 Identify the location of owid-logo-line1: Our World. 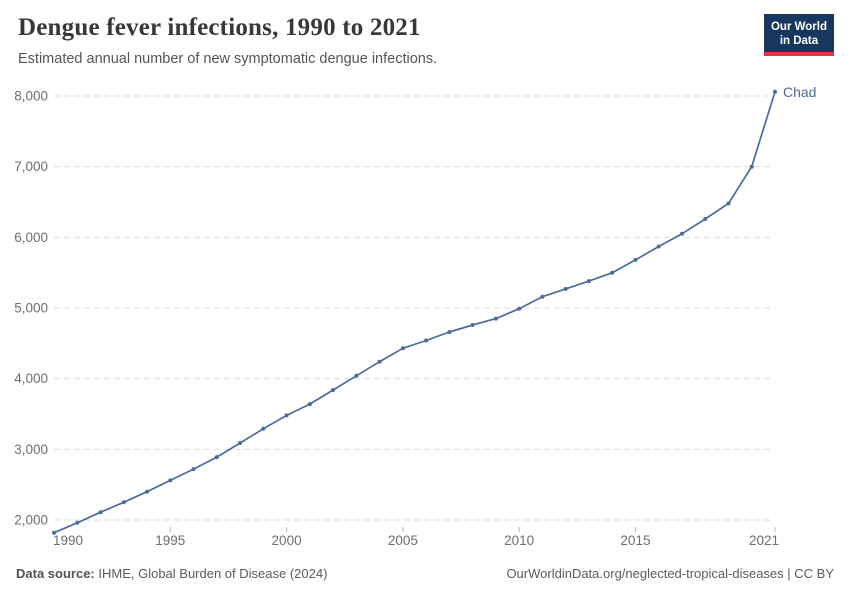
(798, 27).